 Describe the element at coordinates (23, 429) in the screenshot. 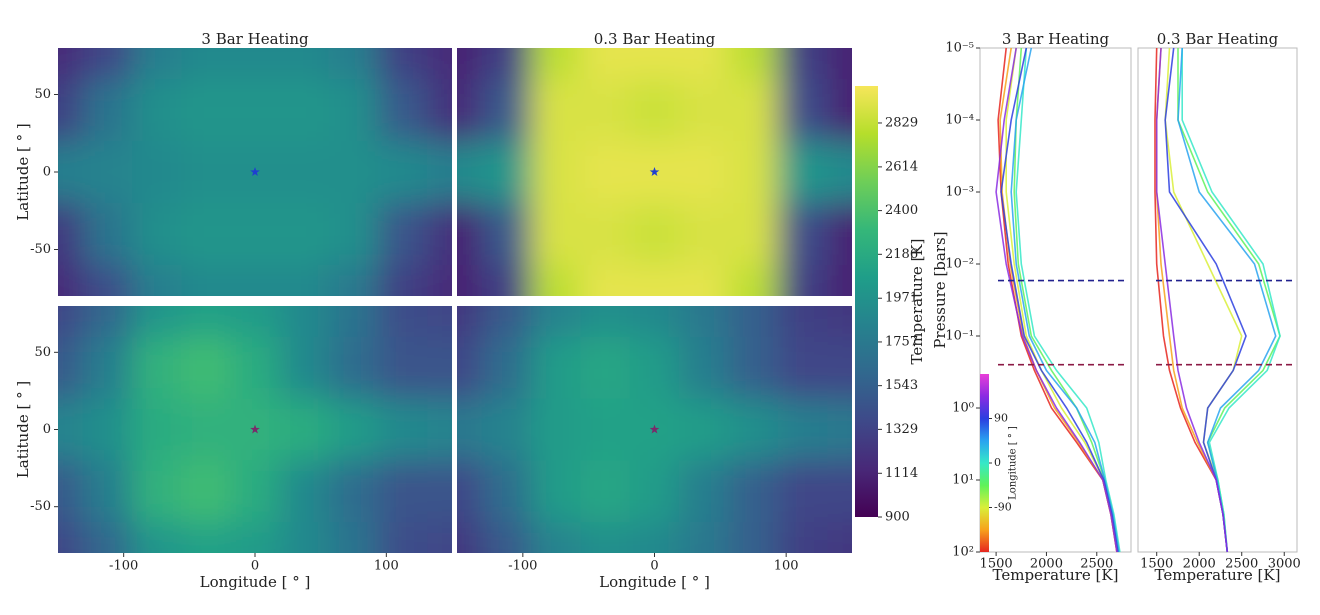

I see `y-axis-label: Latitude [ ° ]` at that location.